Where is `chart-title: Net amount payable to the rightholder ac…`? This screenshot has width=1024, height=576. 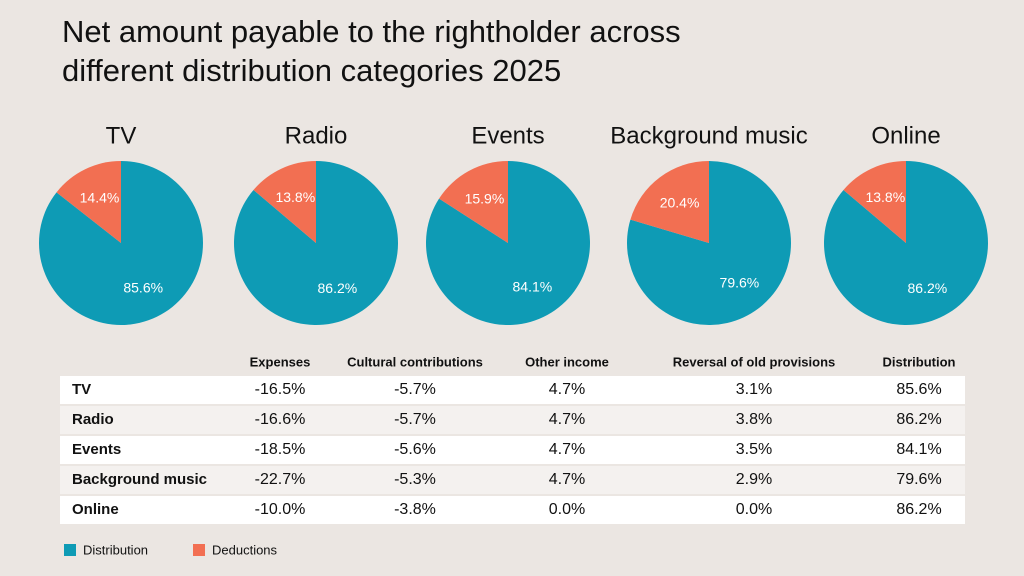
chart-title: Net amount payable to the rightholder ac… is located at coordinates (371, 51).